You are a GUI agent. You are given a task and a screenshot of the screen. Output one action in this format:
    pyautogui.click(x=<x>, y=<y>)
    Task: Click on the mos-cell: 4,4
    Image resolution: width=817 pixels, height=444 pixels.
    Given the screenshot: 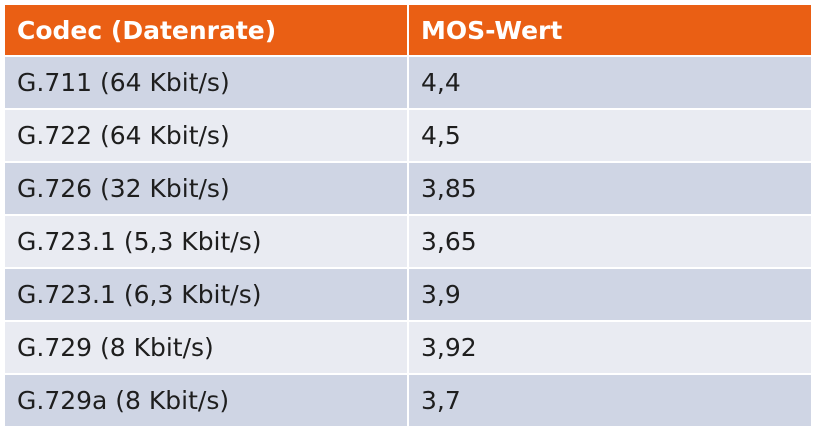 What is the action you would take?
    pyautogui.click(x=610, y=83)
    